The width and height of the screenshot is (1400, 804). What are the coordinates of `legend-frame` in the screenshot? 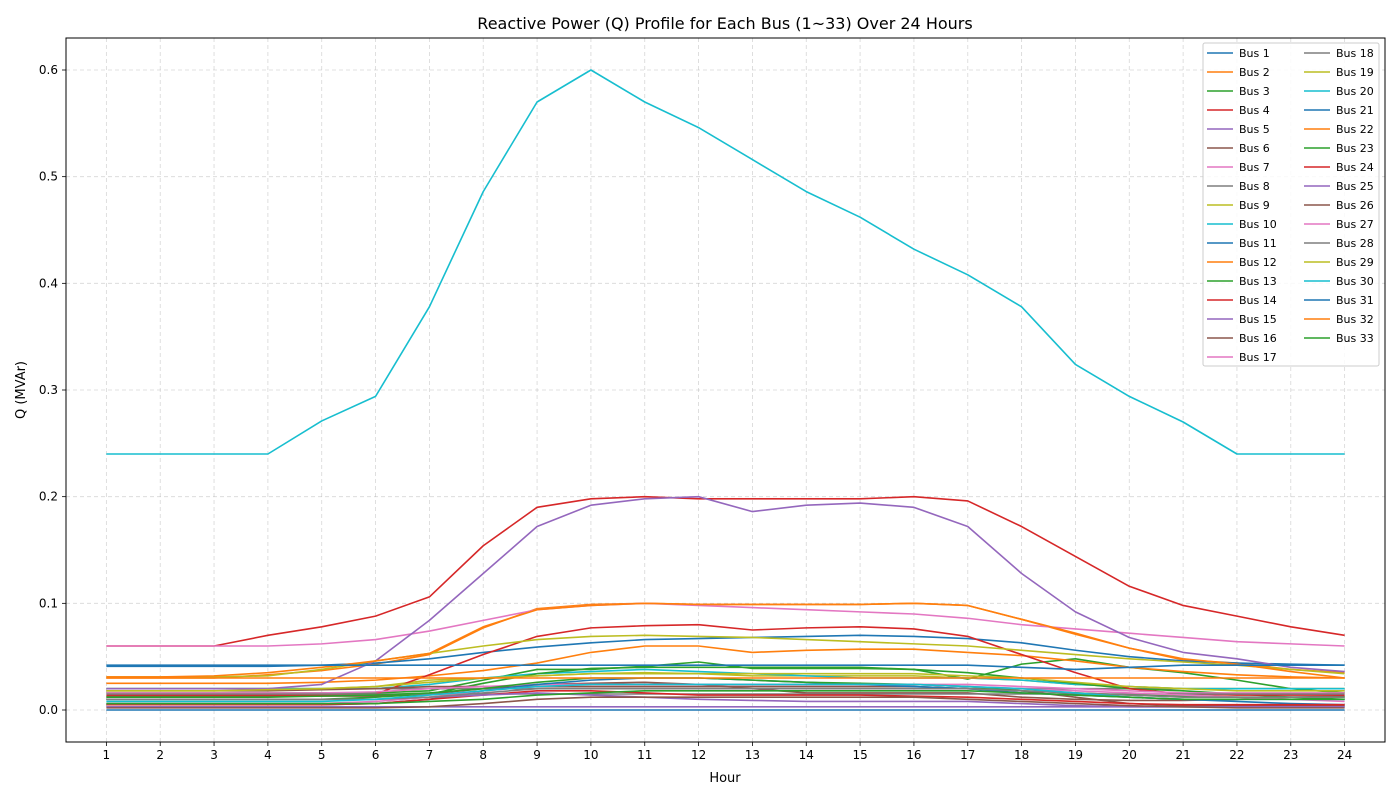 It's located at (1291, 204).